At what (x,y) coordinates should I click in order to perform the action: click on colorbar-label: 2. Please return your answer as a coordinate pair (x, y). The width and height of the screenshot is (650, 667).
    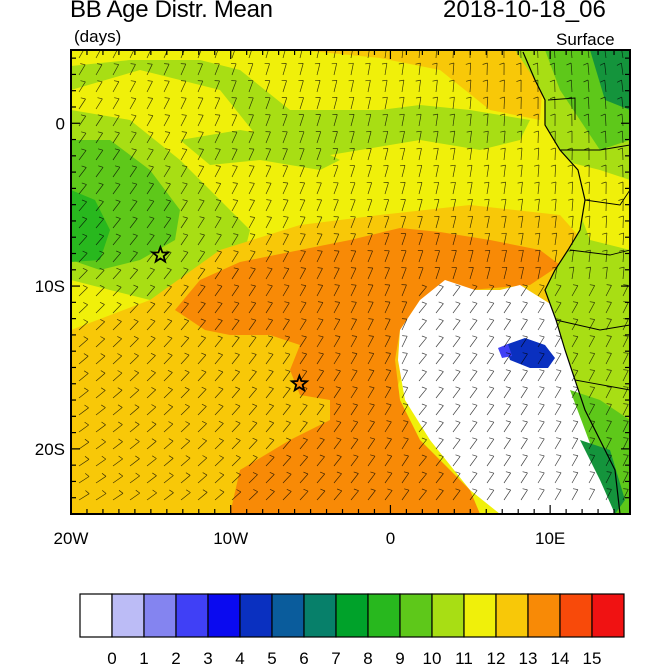
    Looking at the image, I should click on (175, 658).